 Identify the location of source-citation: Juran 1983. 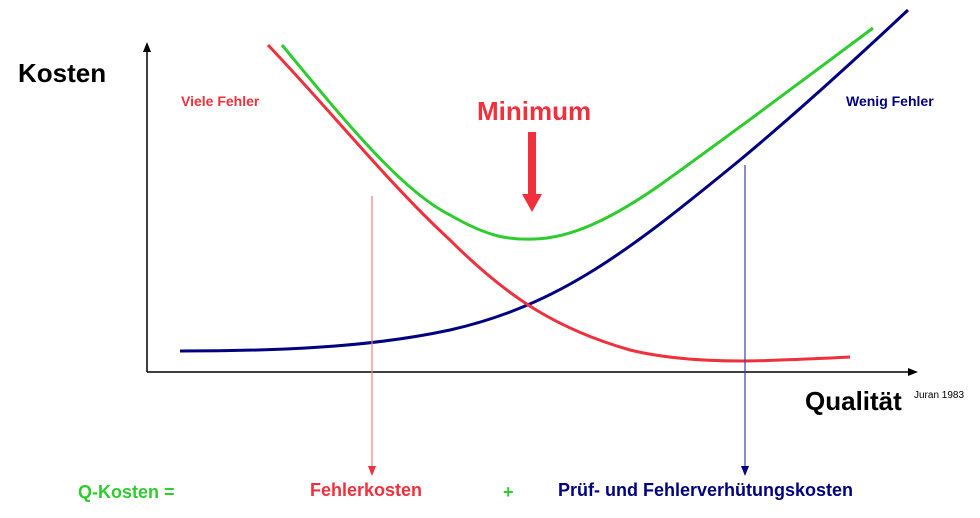
(939, 395).